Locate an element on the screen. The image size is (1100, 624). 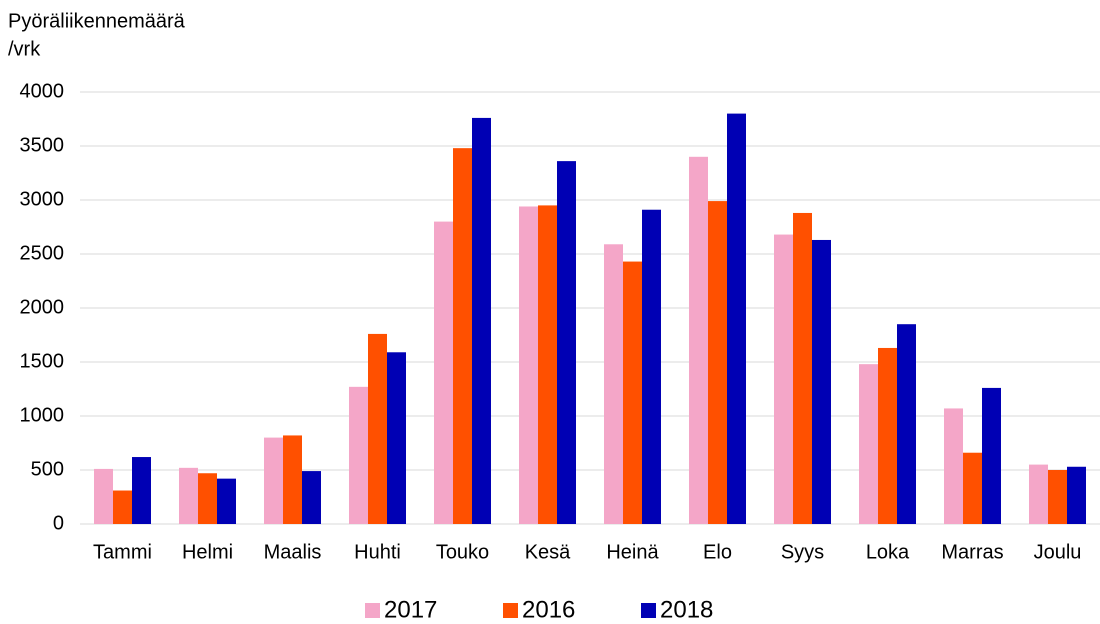
y-tick-label: 3000 is located at coordinates (42, 199).